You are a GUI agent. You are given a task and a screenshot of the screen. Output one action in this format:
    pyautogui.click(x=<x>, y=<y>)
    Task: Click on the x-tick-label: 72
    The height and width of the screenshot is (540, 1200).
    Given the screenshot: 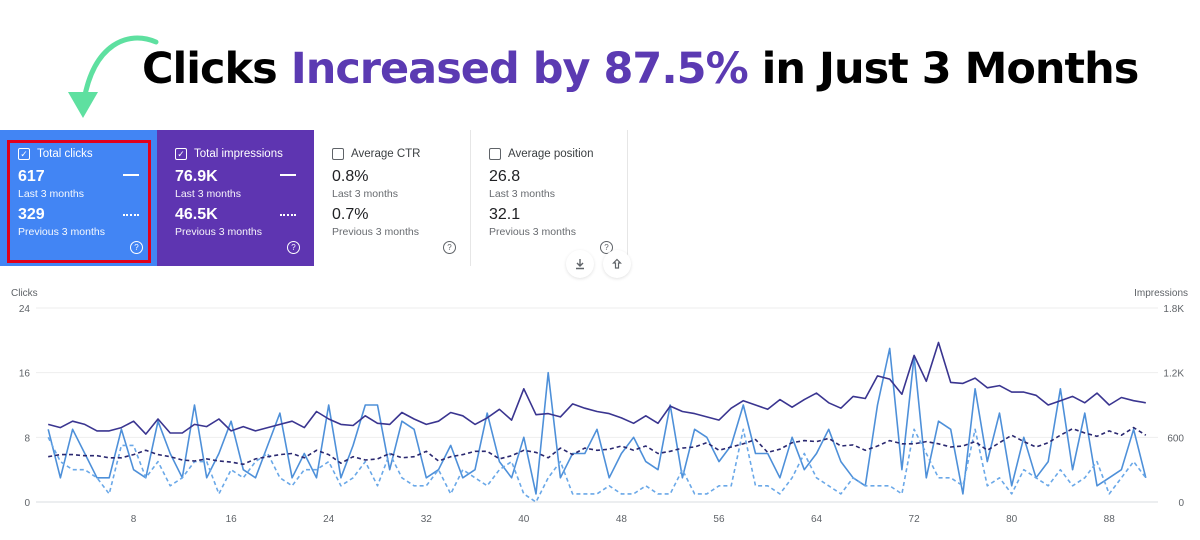 What is the action you would take?
    pyautogui.click(x=915, y=519)
    